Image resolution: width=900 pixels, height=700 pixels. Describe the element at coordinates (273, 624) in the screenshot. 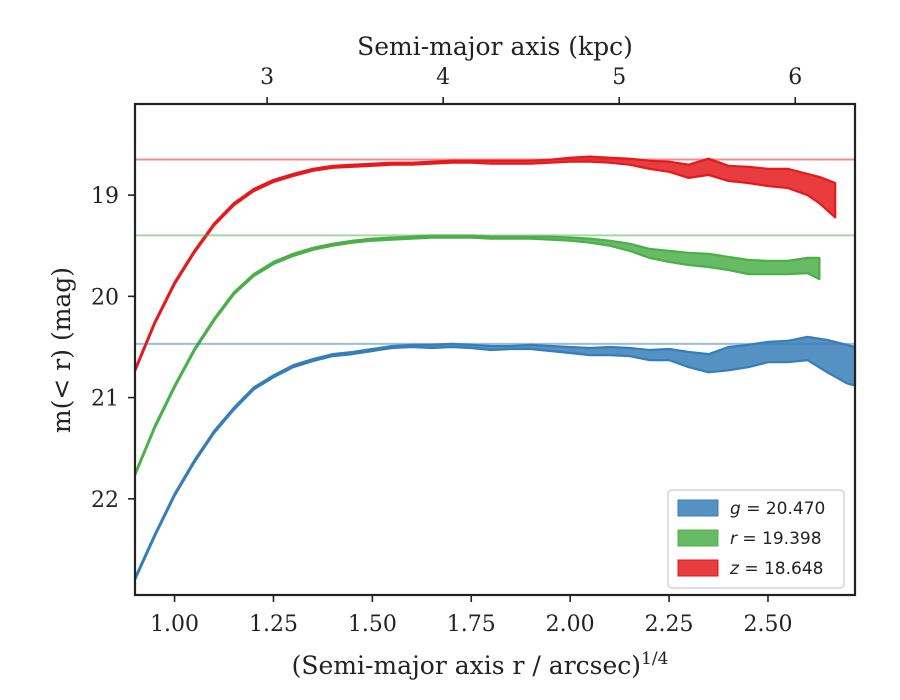

I see `x-tick-label: 1.25` at that location.